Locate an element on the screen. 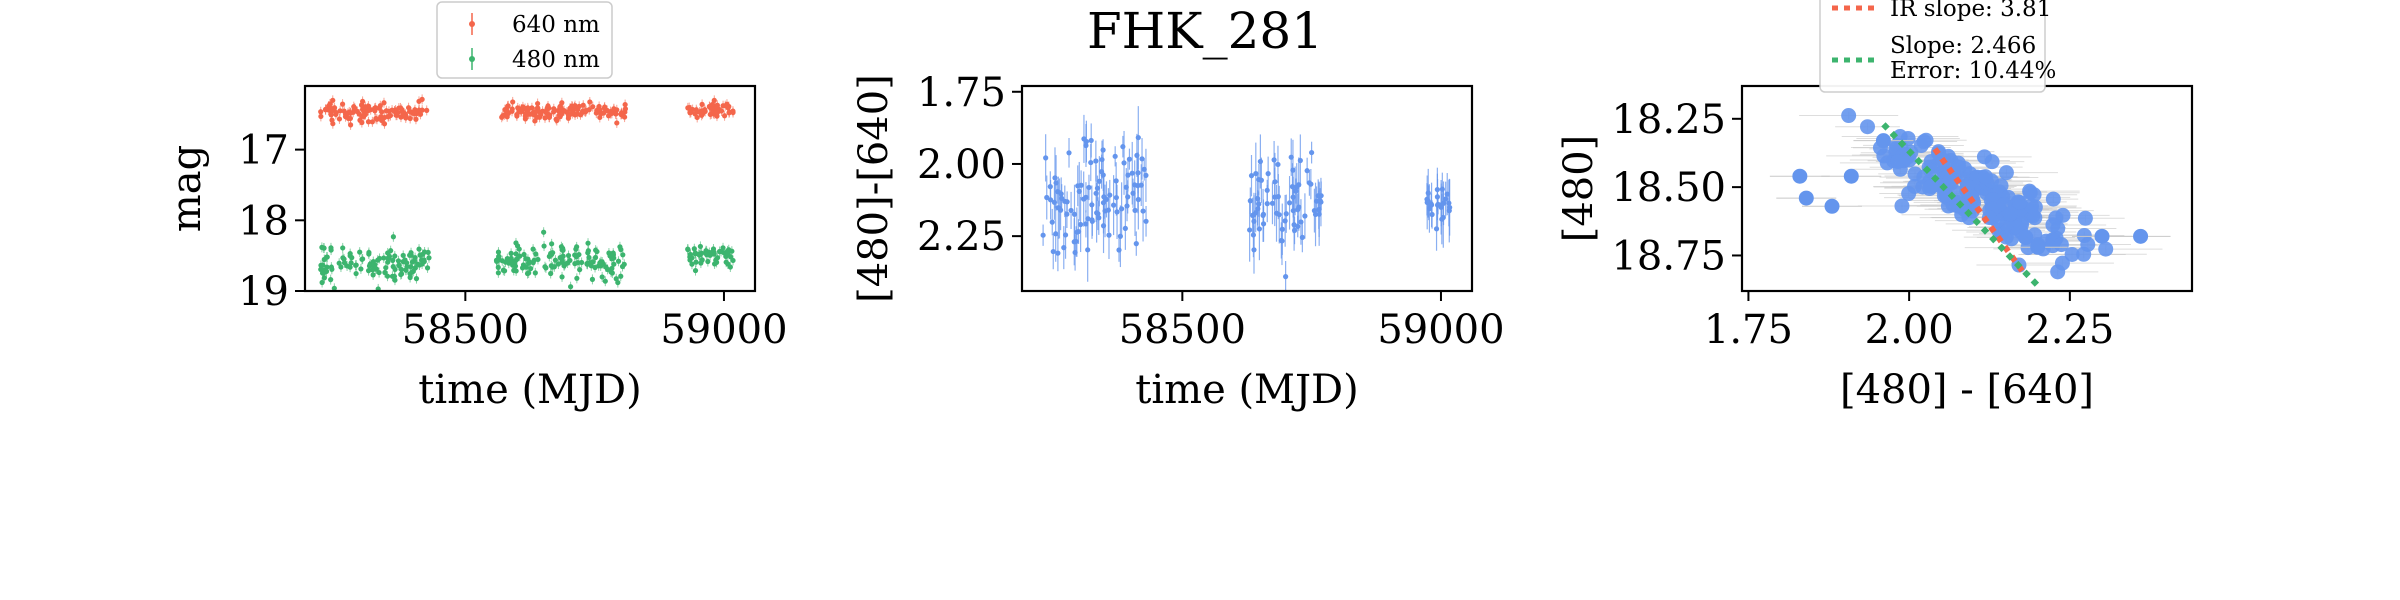 This screenshot has height=600, width=2400. y-tick-label: 19 is located at coordinates (263, 292).